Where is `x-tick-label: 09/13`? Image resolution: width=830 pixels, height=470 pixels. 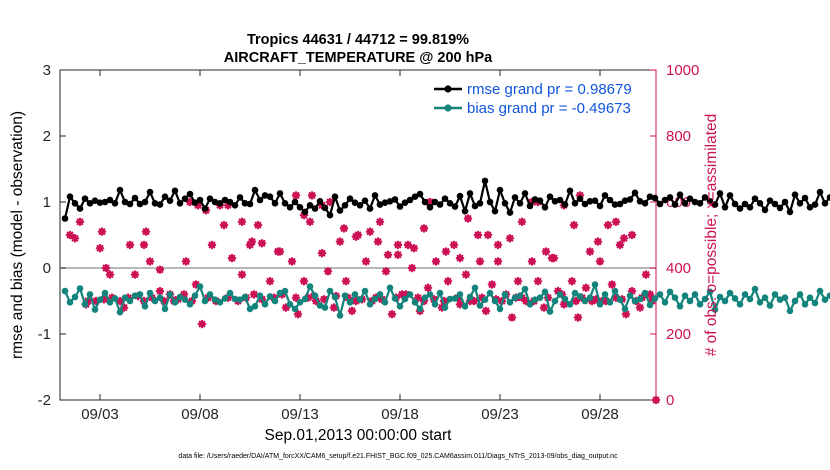
x-tick-label: 09/13 is located at coordinates (300, 414).